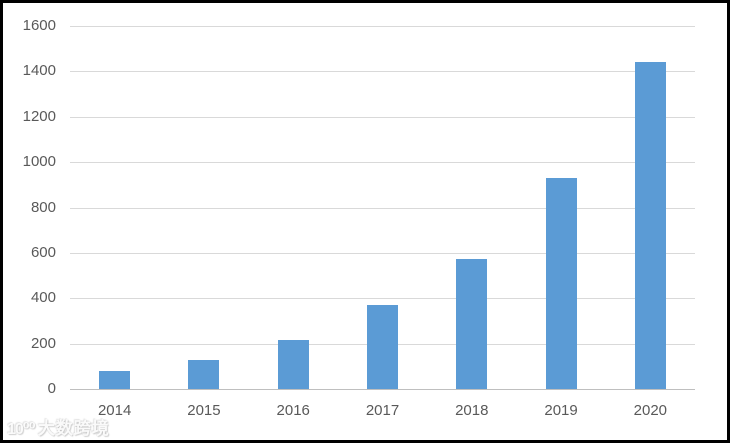 This screenshot has height=443, width=730. Describe the element at coordinates (39, 162) in the screenshot. I see `y-axis-tick-label: 1000` at that location.